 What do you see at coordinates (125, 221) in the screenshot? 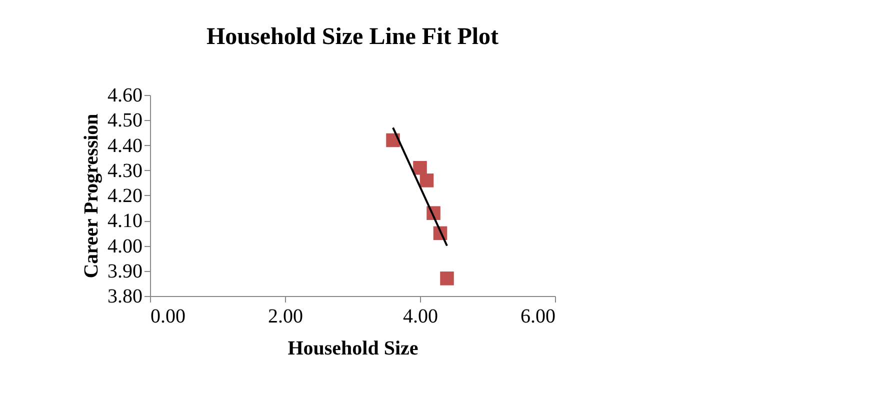
I see `y-tick-label: 4.10` at bounding box center [125, 221].